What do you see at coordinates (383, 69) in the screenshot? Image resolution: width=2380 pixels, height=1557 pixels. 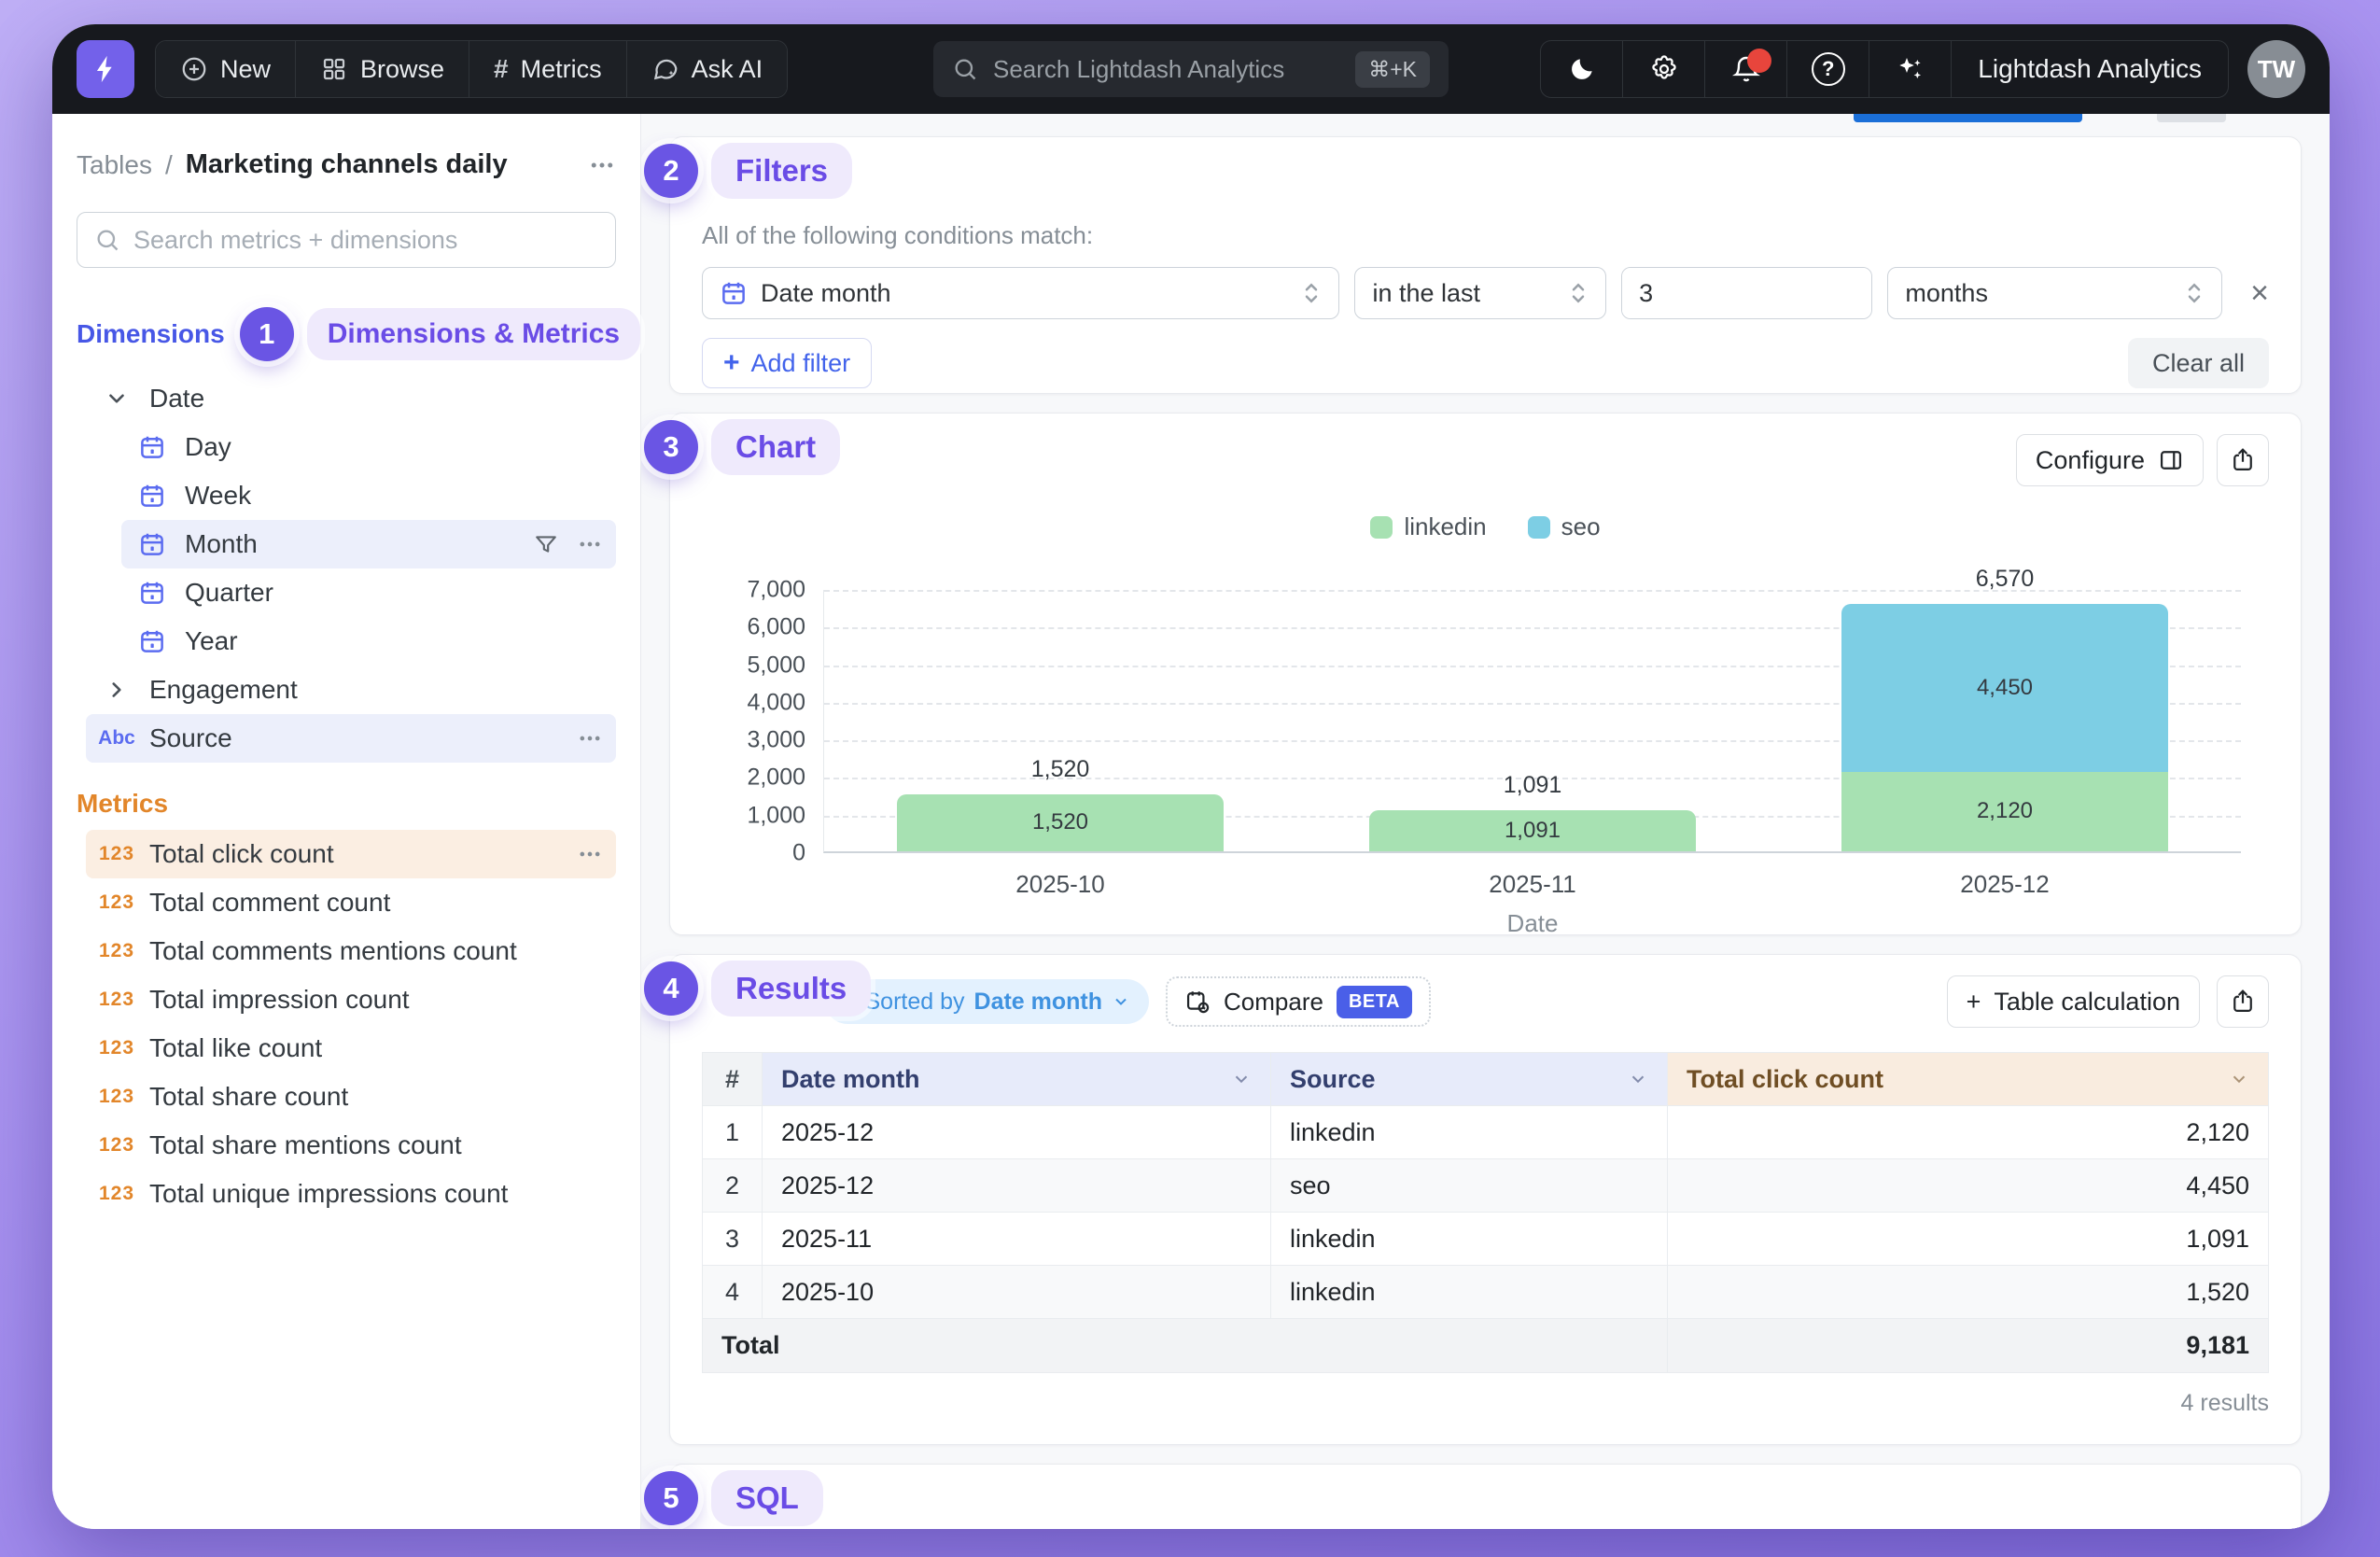 I see `browse-button: Browse` at bounding box center [383, 69].